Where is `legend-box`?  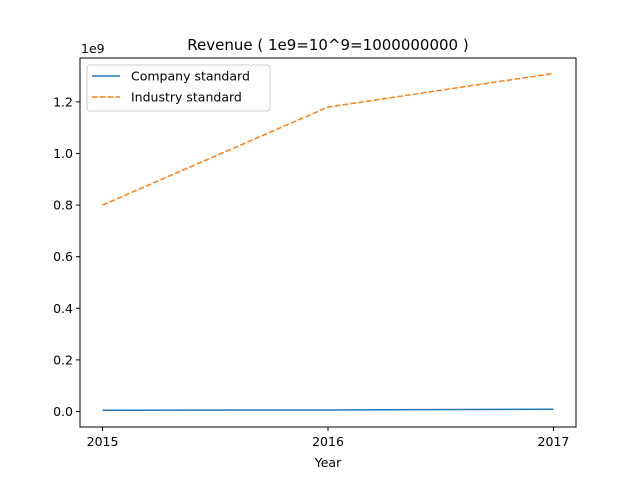 legend-box is located at coordinates (178, 88).